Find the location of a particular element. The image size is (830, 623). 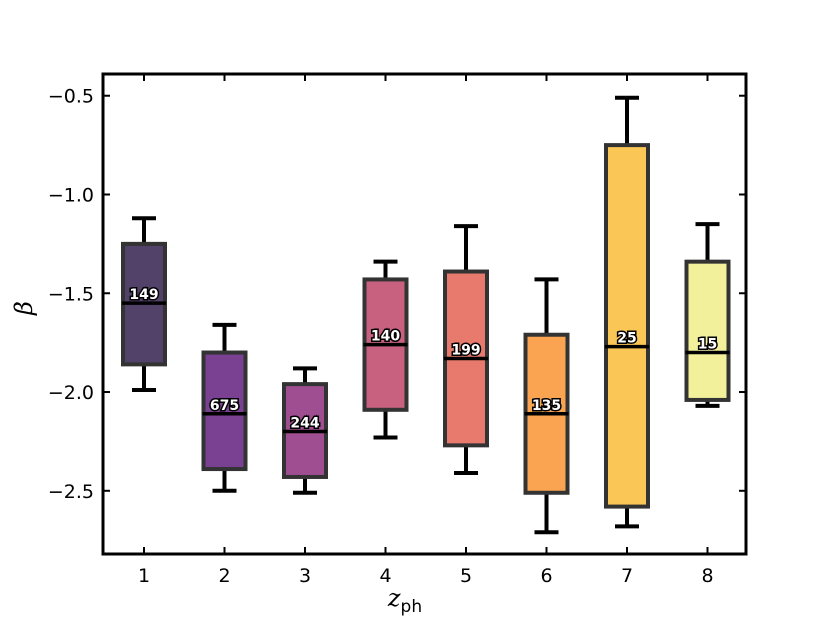

x-tick-label: 8 is located at coordinates (707, 576).